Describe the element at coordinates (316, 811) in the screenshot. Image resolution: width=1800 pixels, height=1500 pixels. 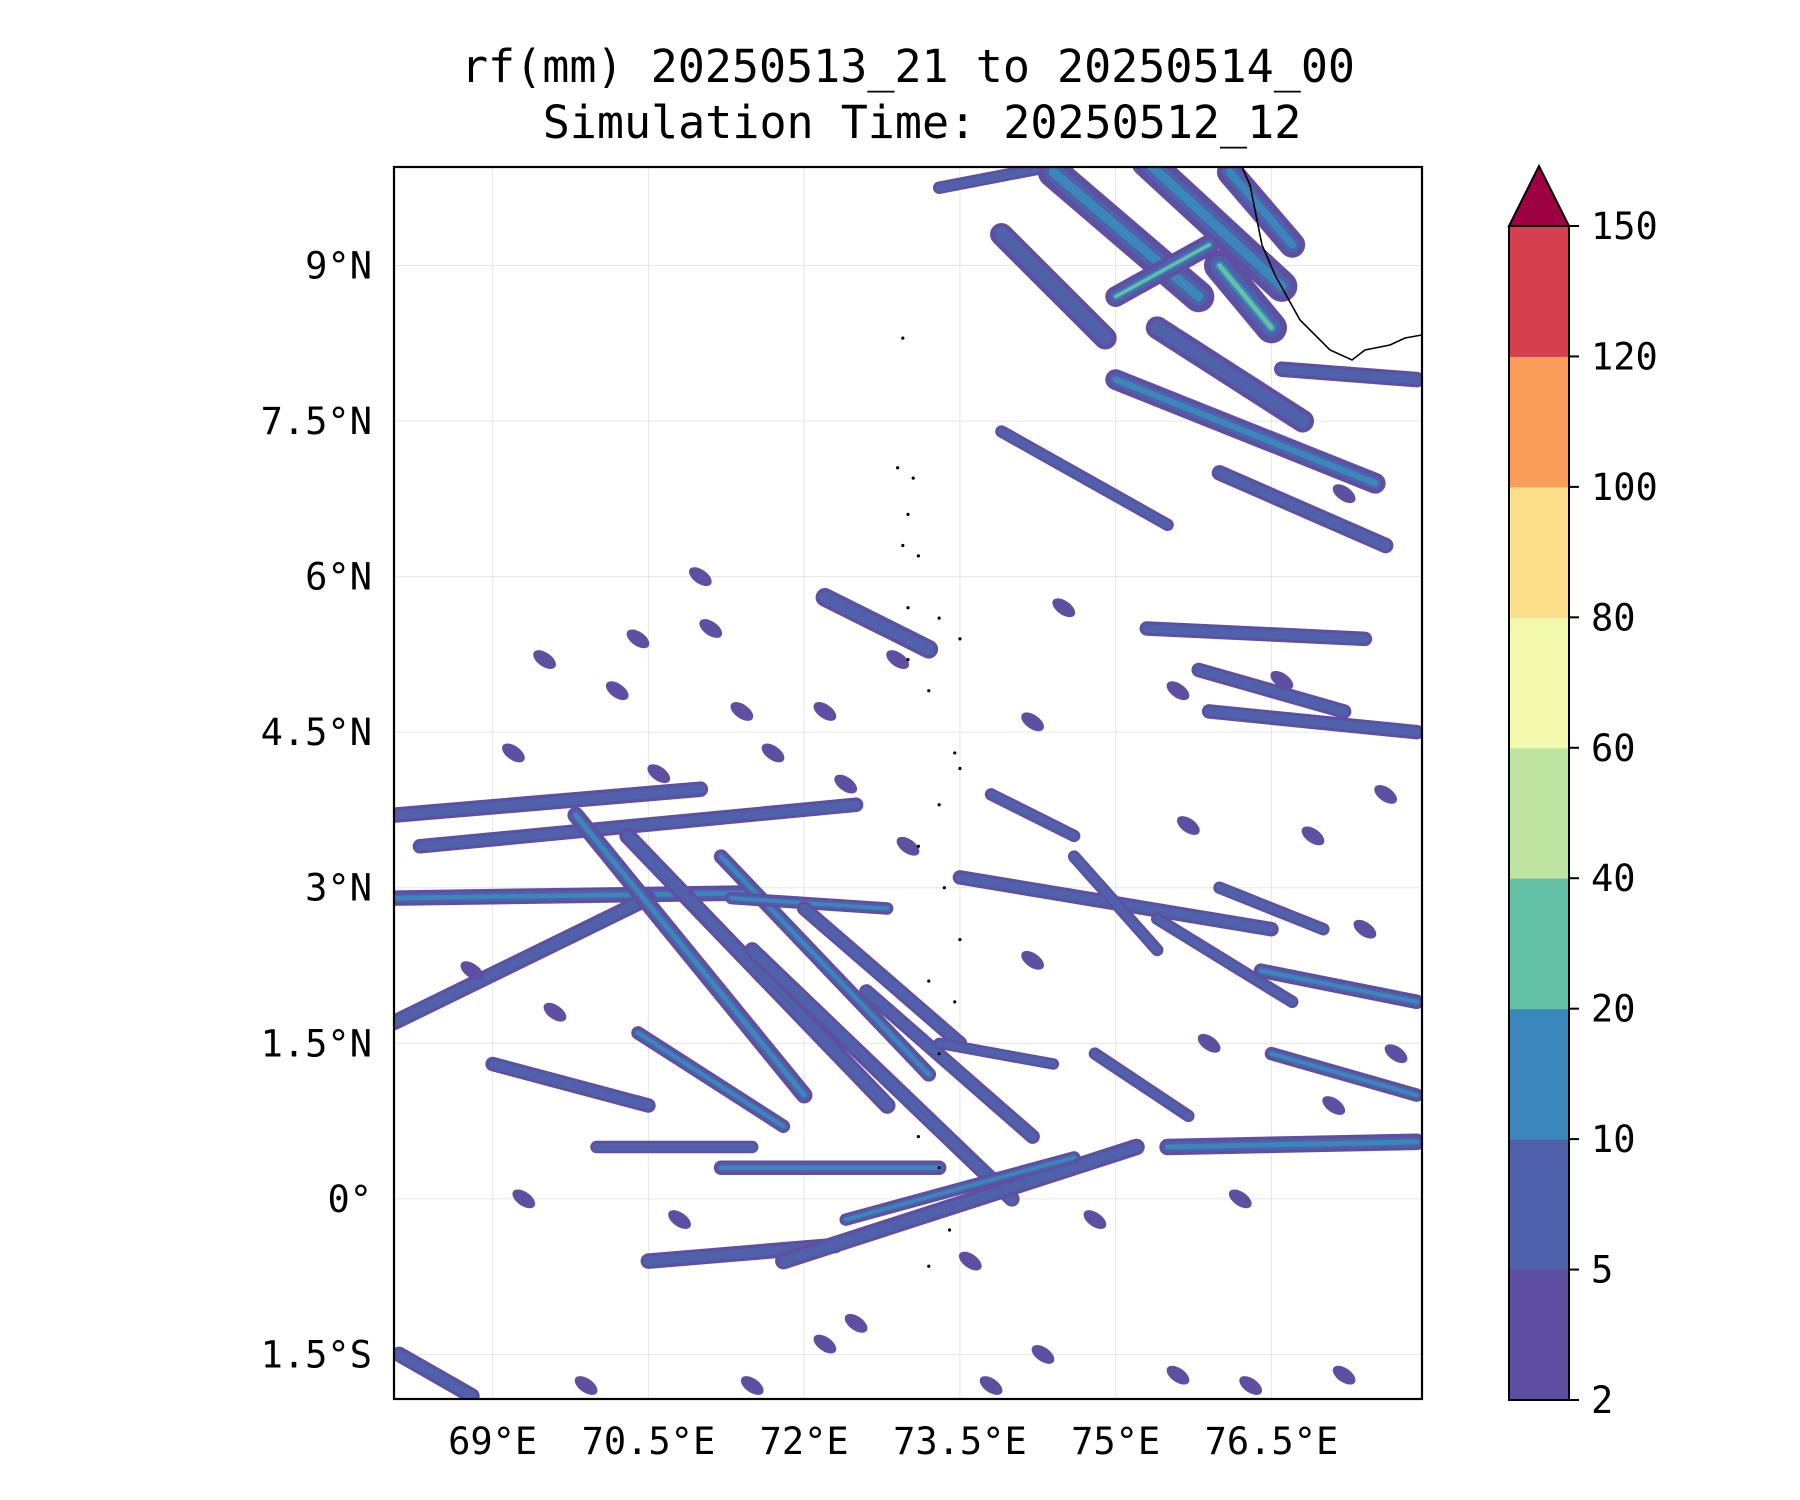
I see `y-axis-ticks: 9°N 7.5°N 6°N 4.5°N 3°N 1.5°N 0° 1.5°S` at that location.